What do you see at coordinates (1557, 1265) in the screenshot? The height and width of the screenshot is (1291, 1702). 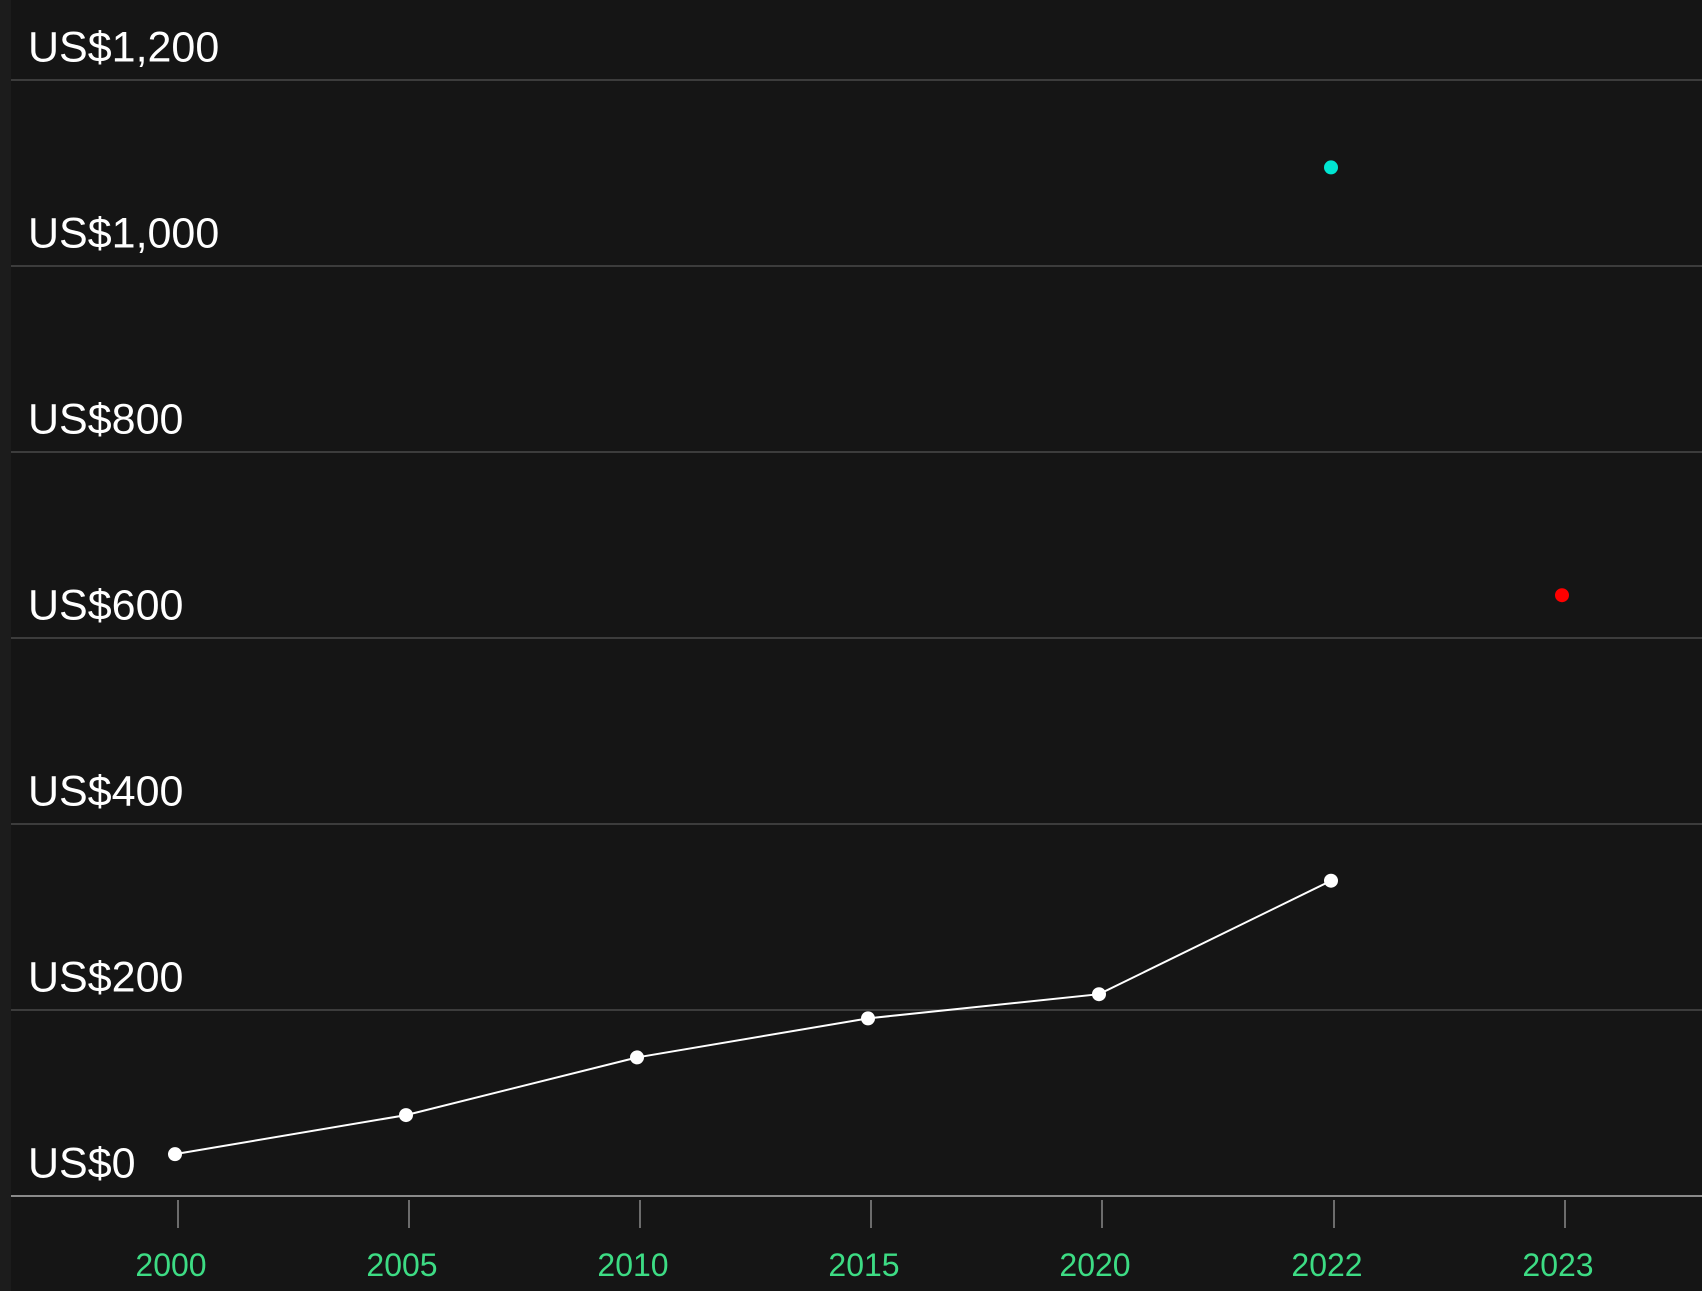 I see `x-tick-label: 2023` at bounding box center [1557, 1265].